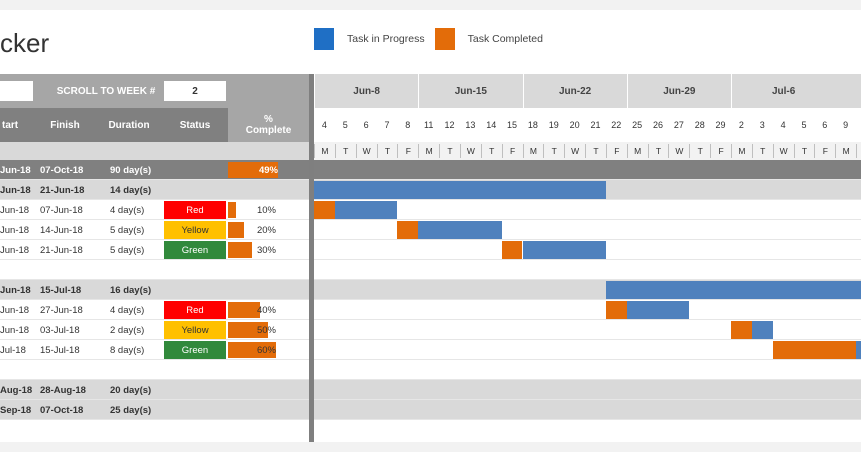 Image resolution: width=861 pixels, height=452 pixels. I want to click on duration-cell: 16 day(s), so click(131, 290).